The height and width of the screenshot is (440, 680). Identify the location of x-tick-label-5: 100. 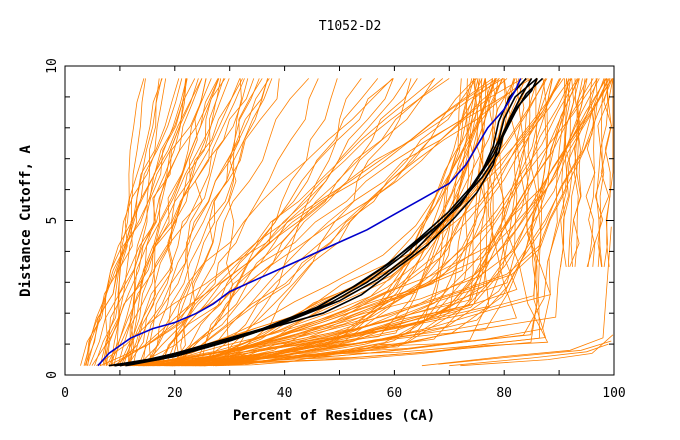
(613, 393).